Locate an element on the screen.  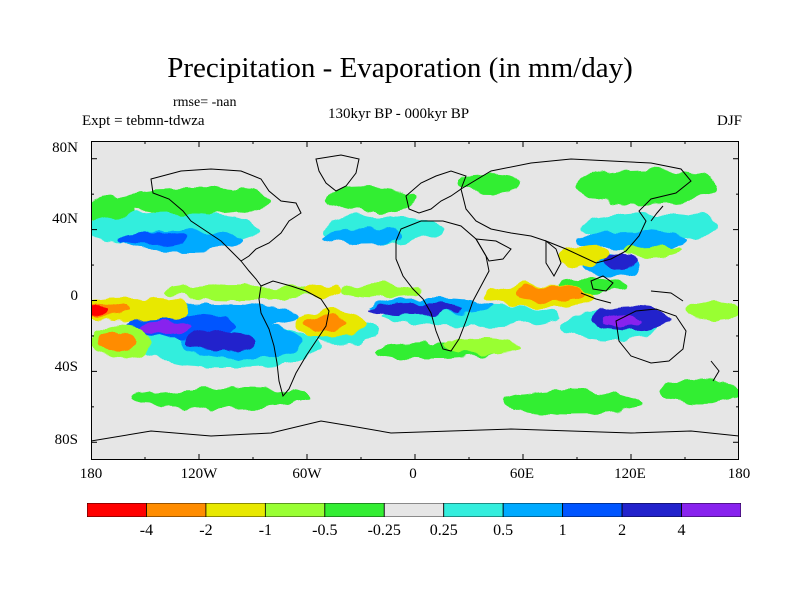
lon-label: 120W is located at coordinates (199, 474).